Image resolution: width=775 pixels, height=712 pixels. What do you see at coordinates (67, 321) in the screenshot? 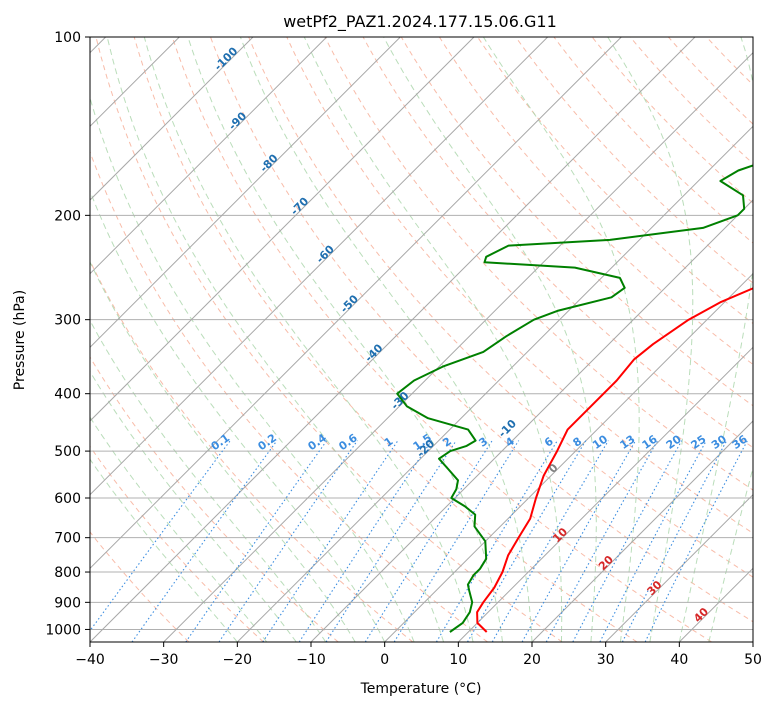
I see `y-tick-label: 300` at bounding box center [67, 321].